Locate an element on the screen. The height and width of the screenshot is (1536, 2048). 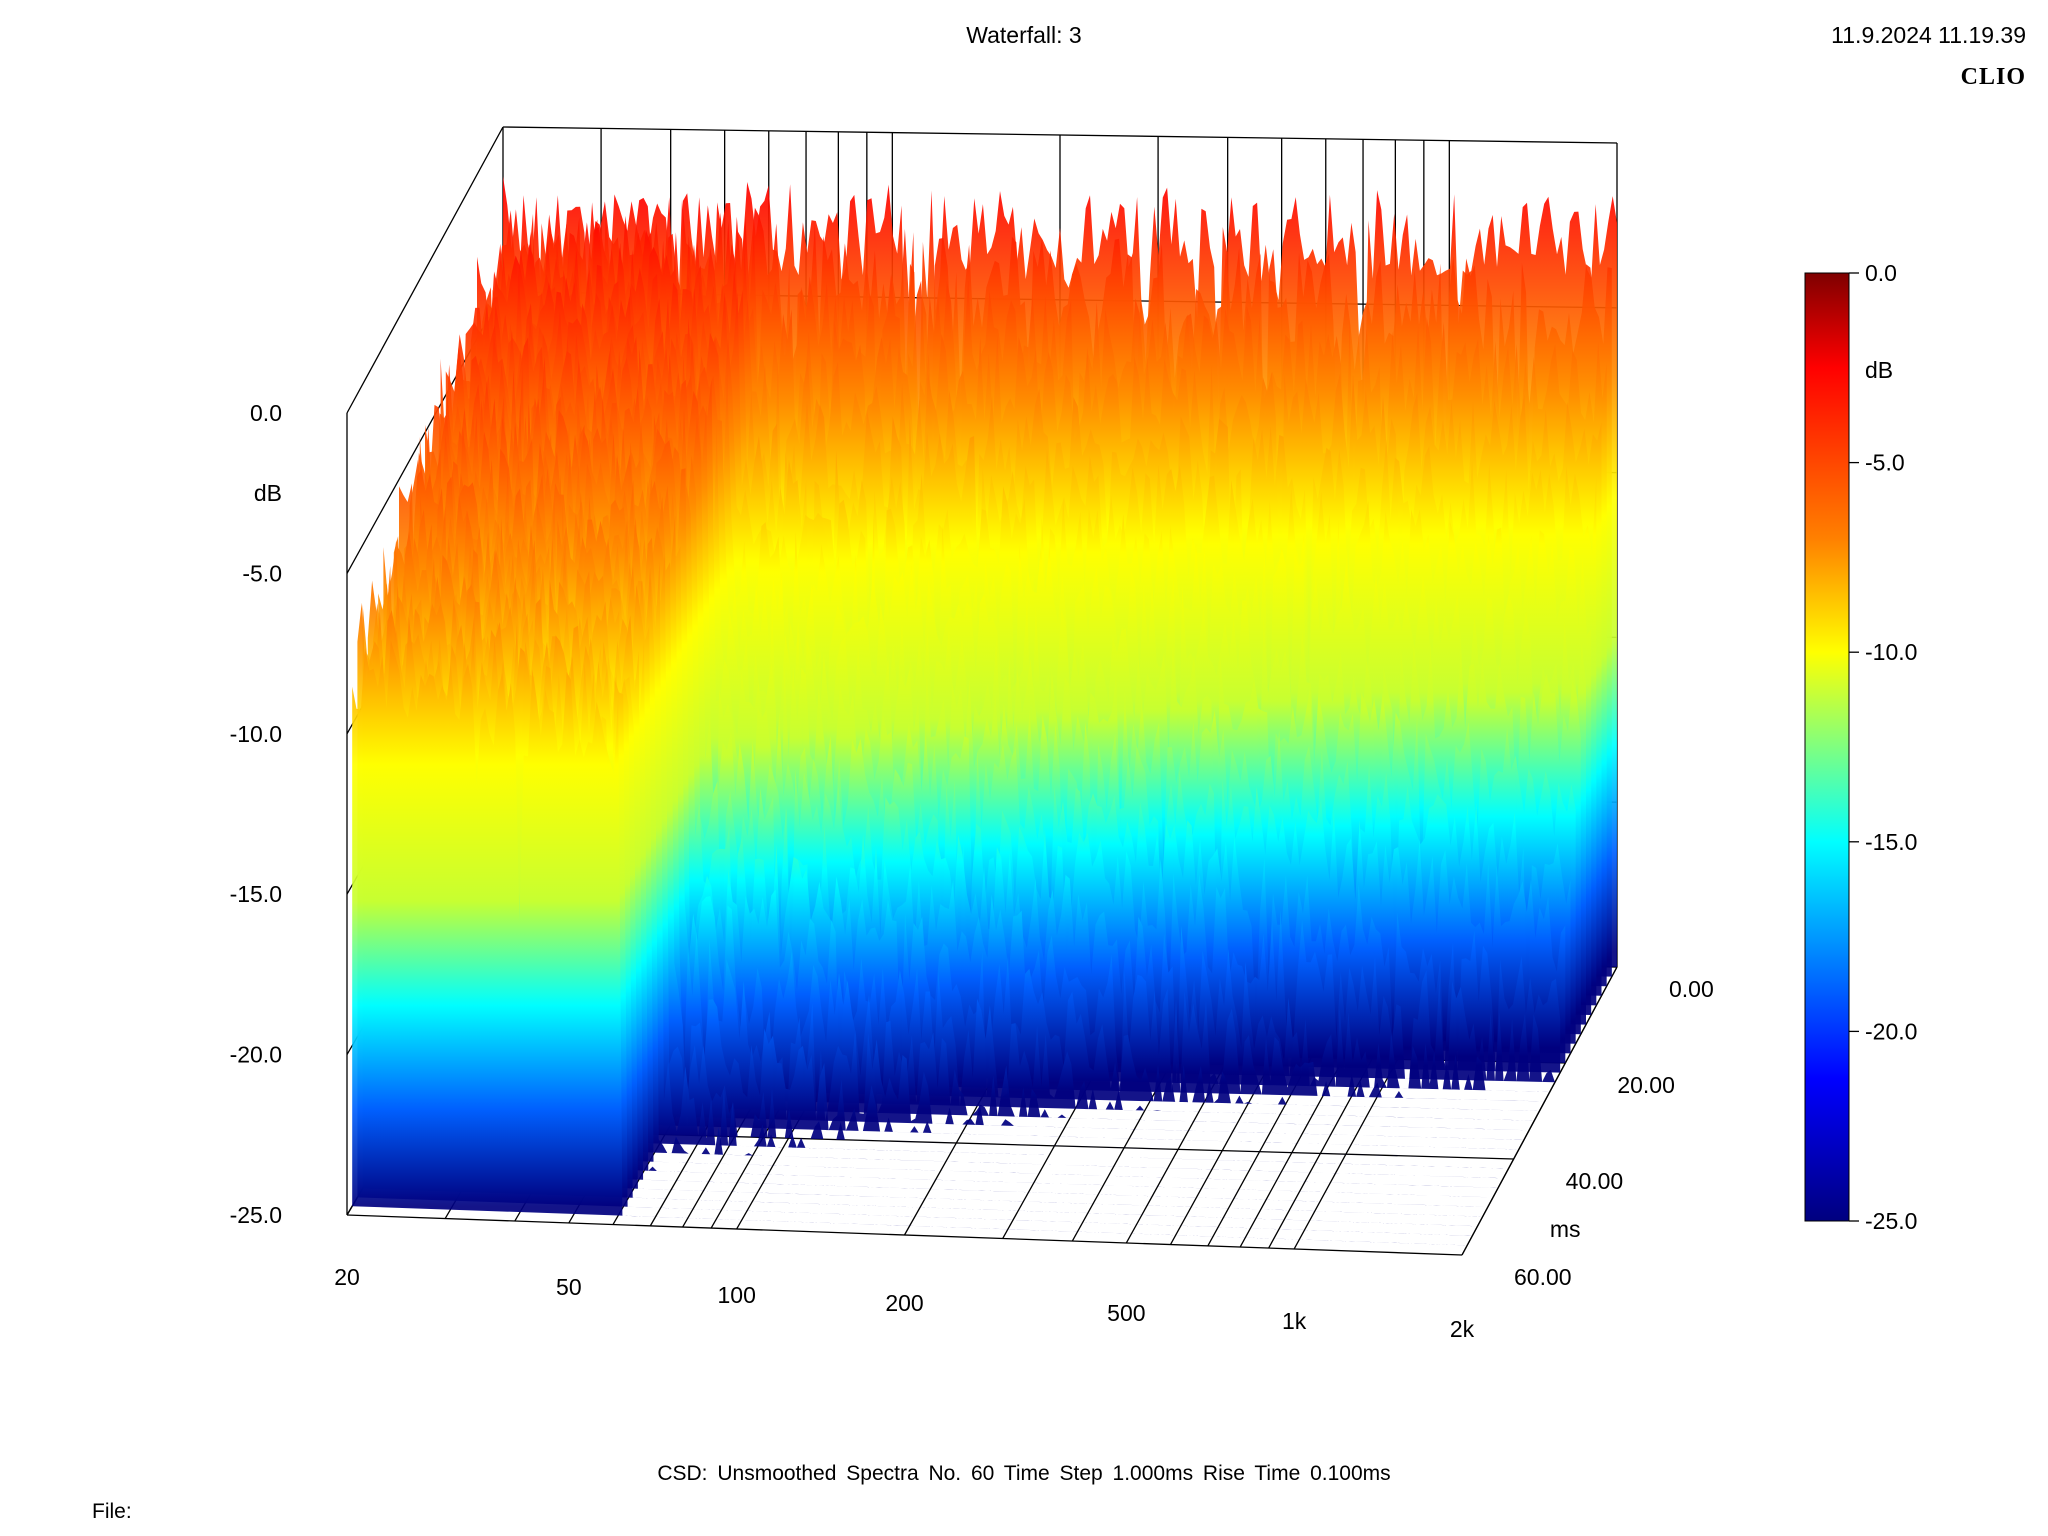
left-wall-gridline is located at coordinates (425, 270).